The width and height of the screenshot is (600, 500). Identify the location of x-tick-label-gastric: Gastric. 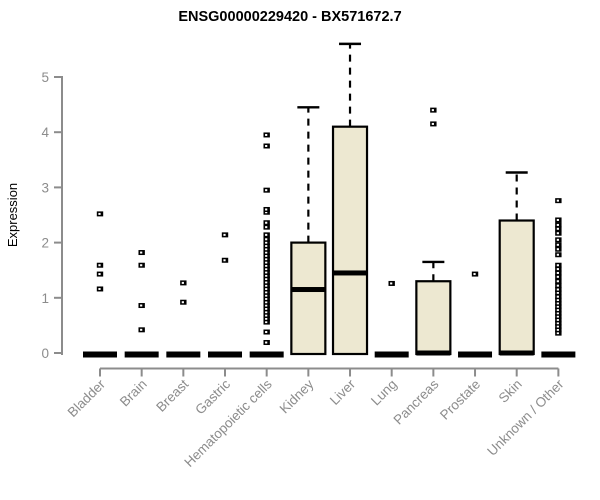
(212, 396).